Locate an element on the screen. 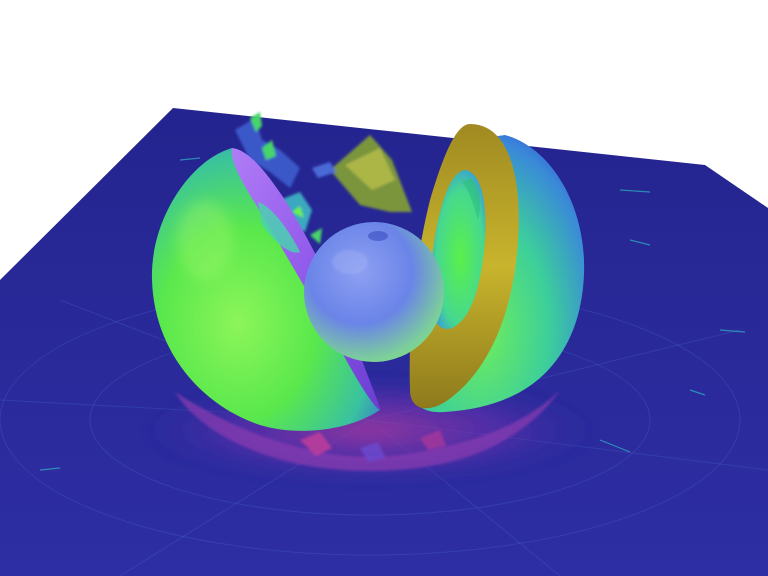 The image size is (768, 576). debris-particles is located at coordinates (323, 178).